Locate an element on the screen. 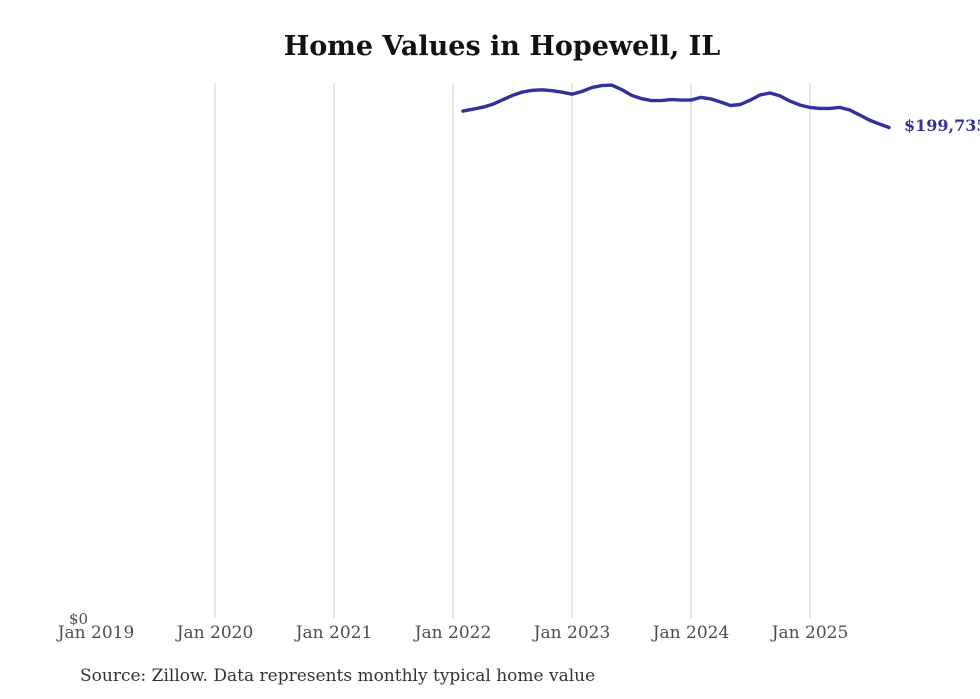  x-axis-tick-label: Jan 2025 is located at coordinates (810, 633).